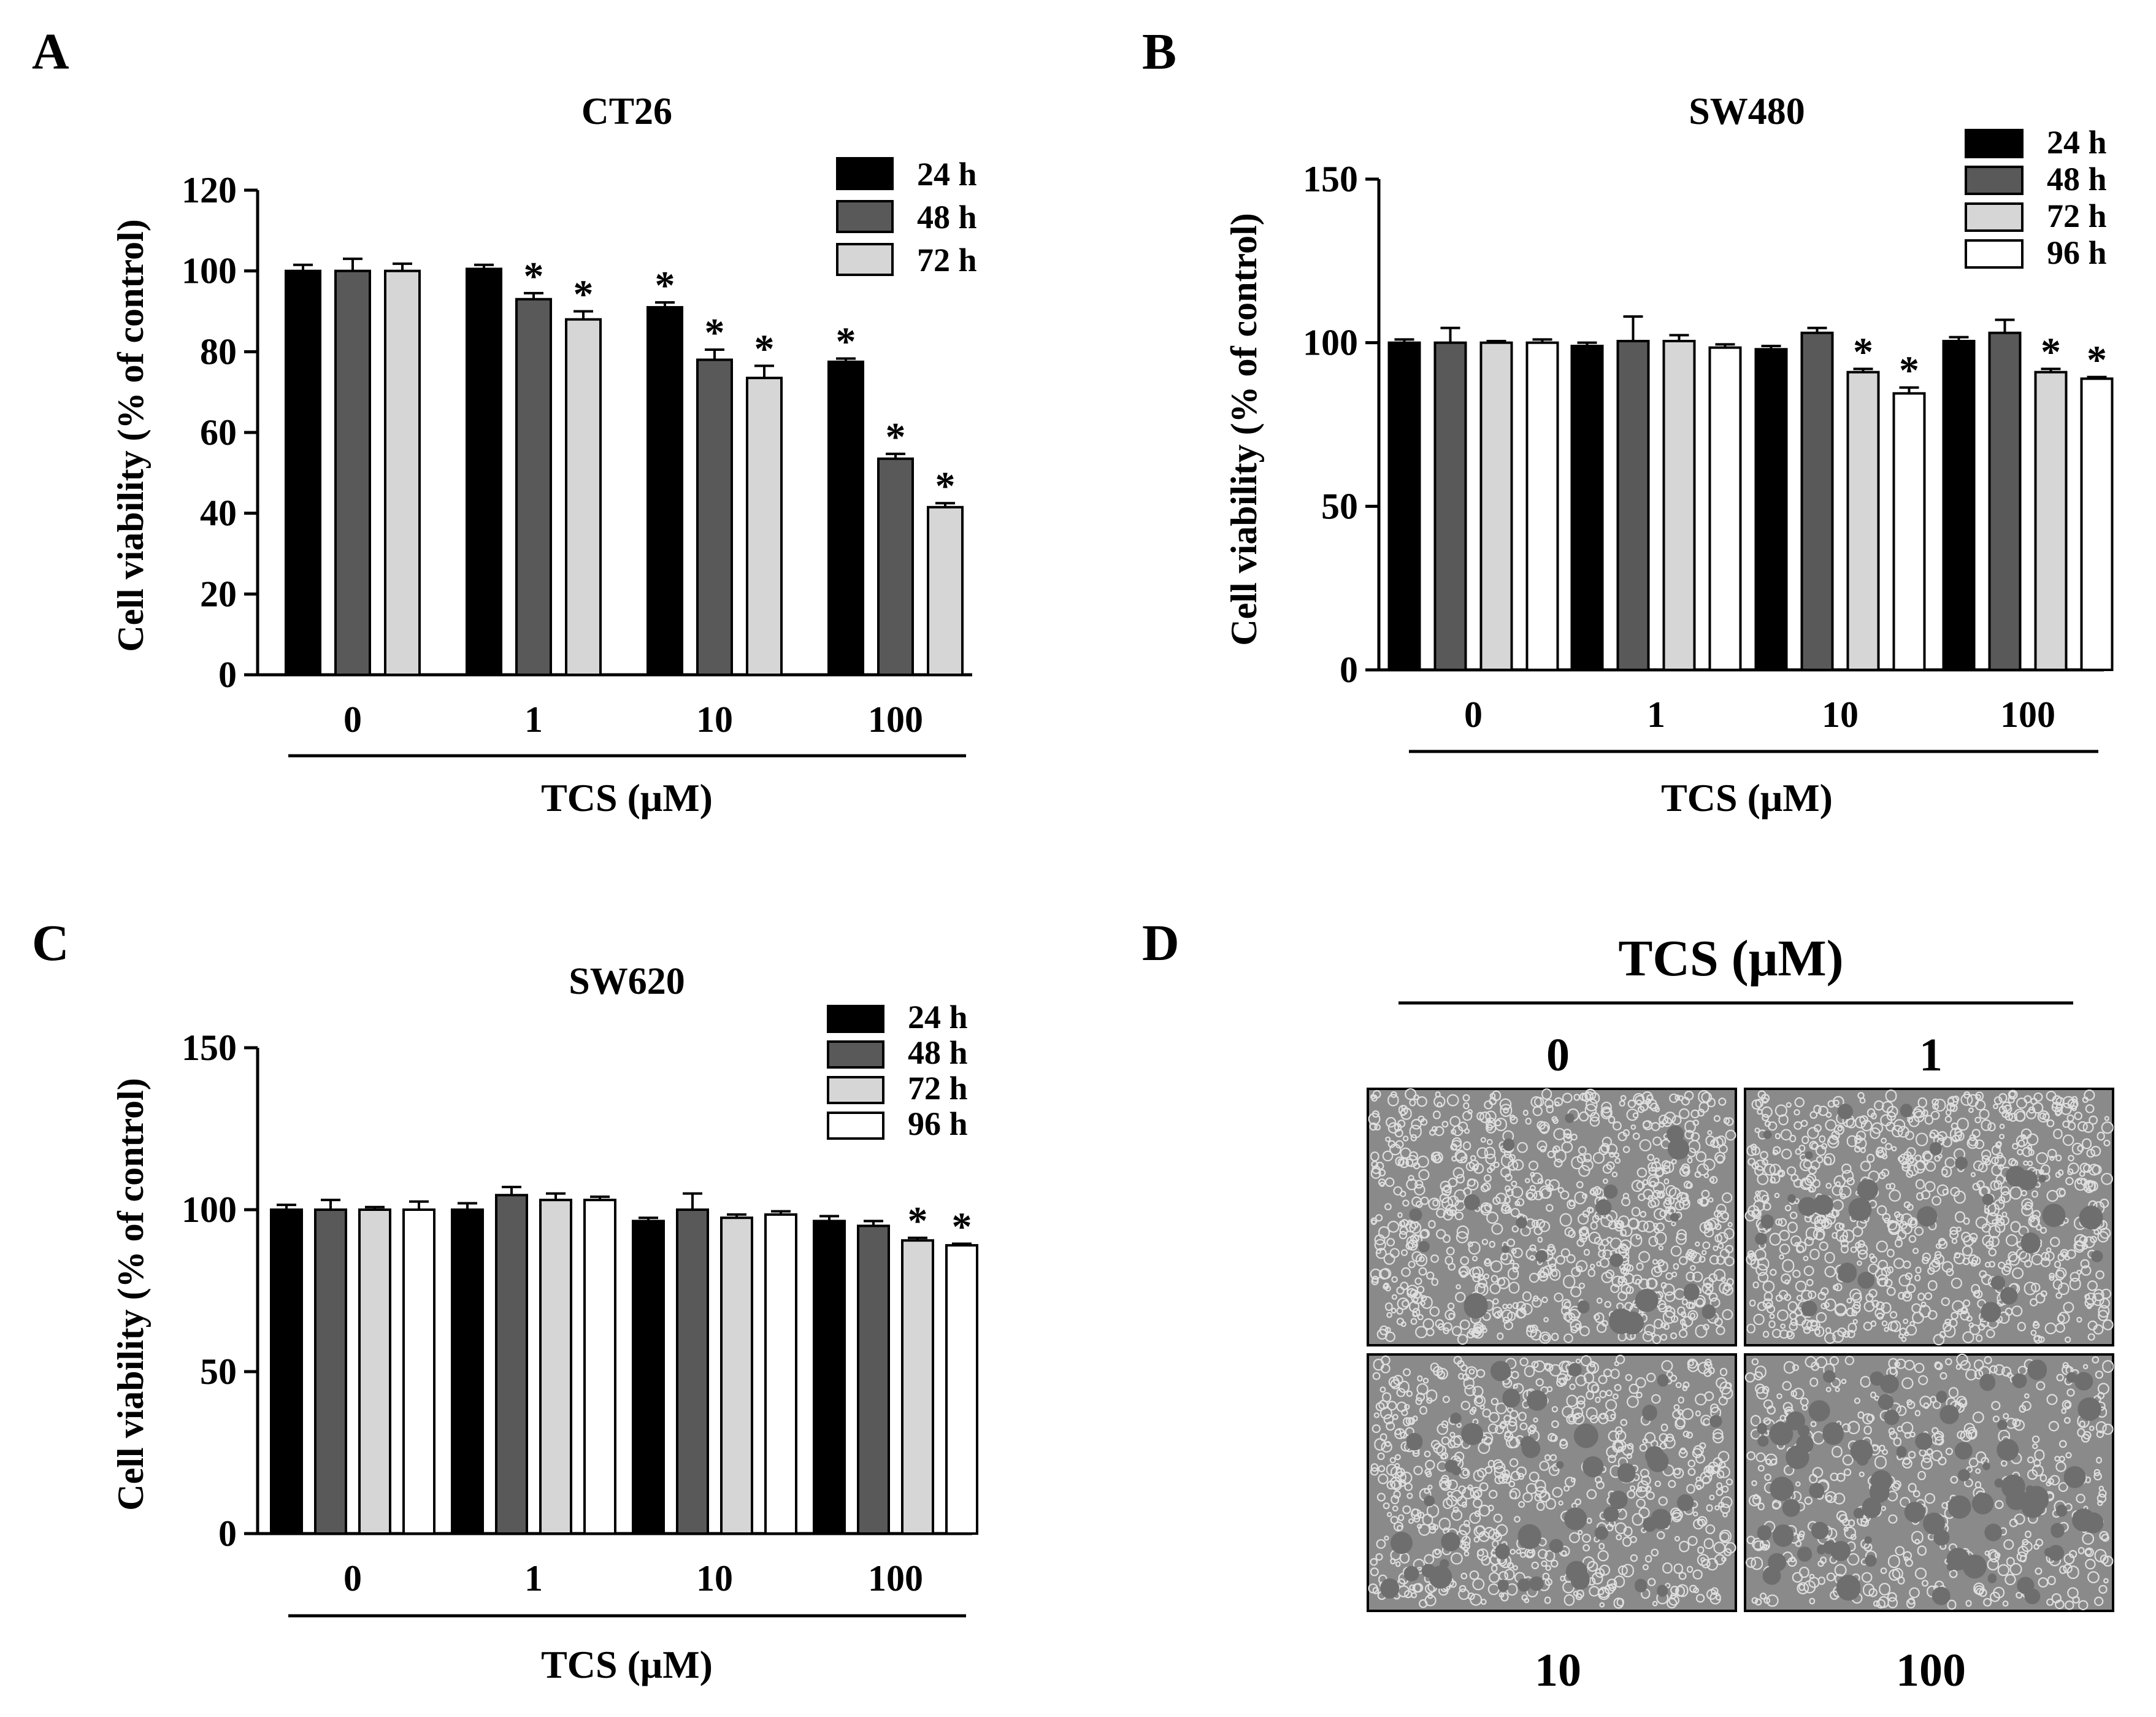 The image size is (2156, 1717). I want to click on legend: 24 h 48 h 72 h, so click(906, 217).